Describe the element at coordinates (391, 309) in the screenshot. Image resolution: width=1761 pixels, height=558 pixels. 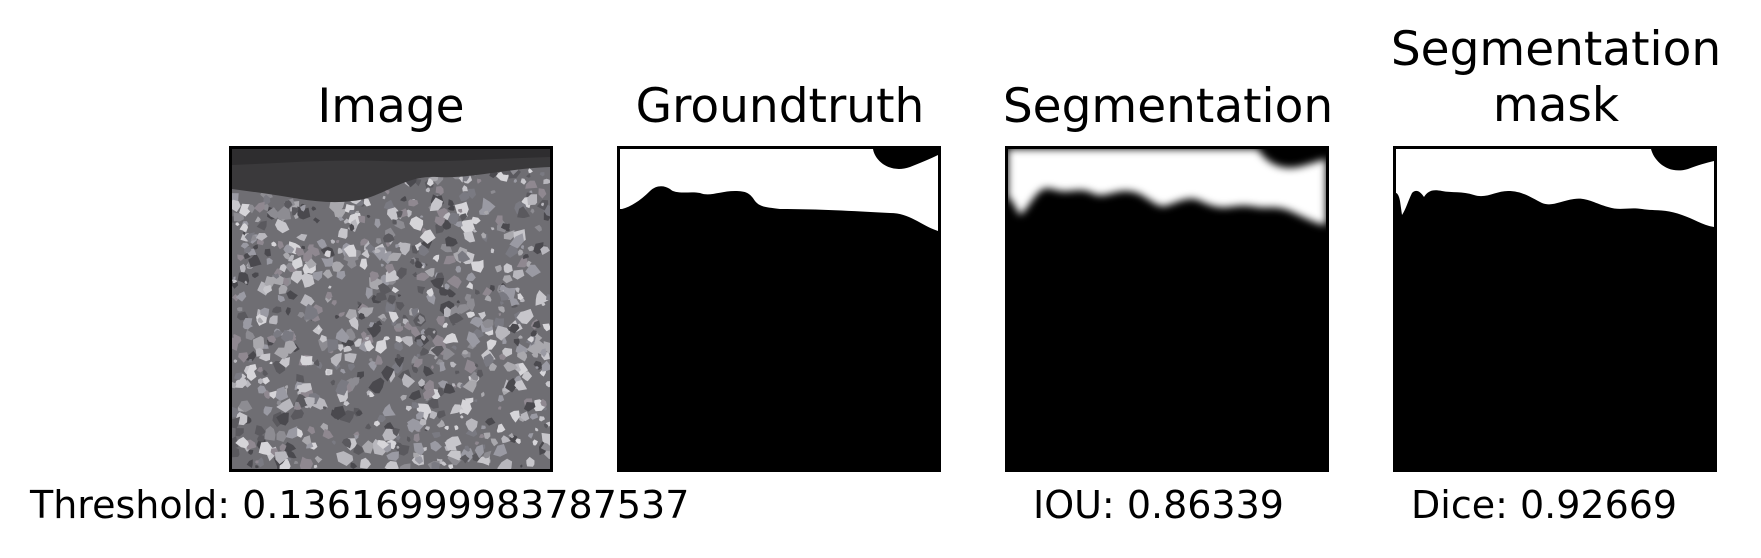
I see `panel-image` at that location.